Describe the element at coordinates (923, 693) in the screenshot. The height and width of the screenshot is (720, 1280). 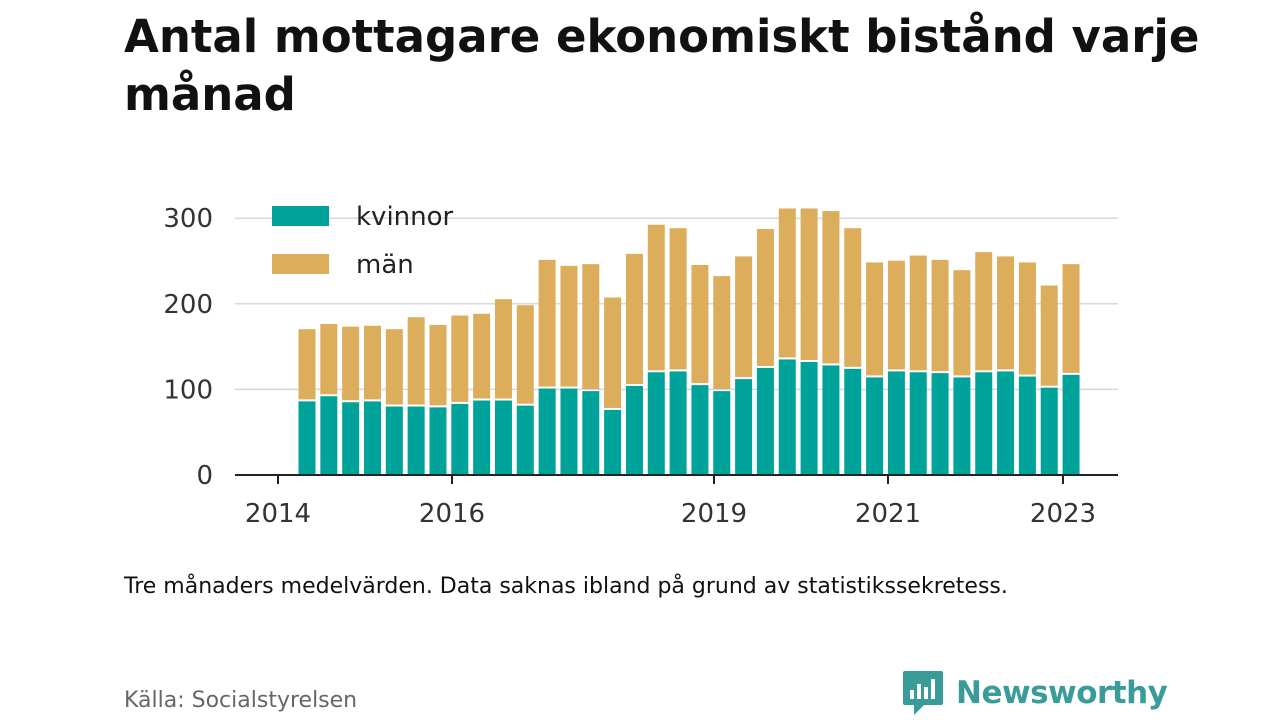
I see `newsworthy-logo-icon` at that location.